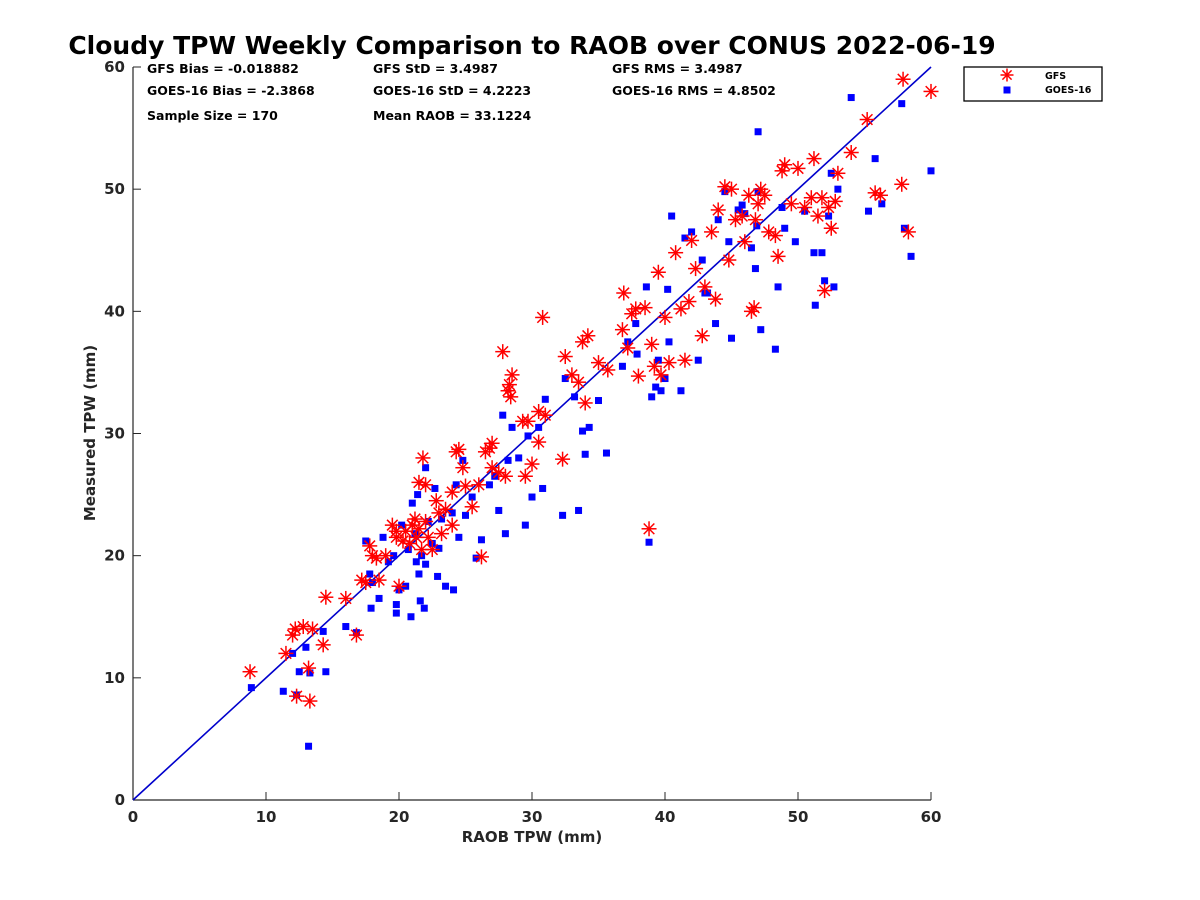 This screenshot has width=1200, height=900. I want to click on legend-gfs-asterisk, so click(1007, 75).